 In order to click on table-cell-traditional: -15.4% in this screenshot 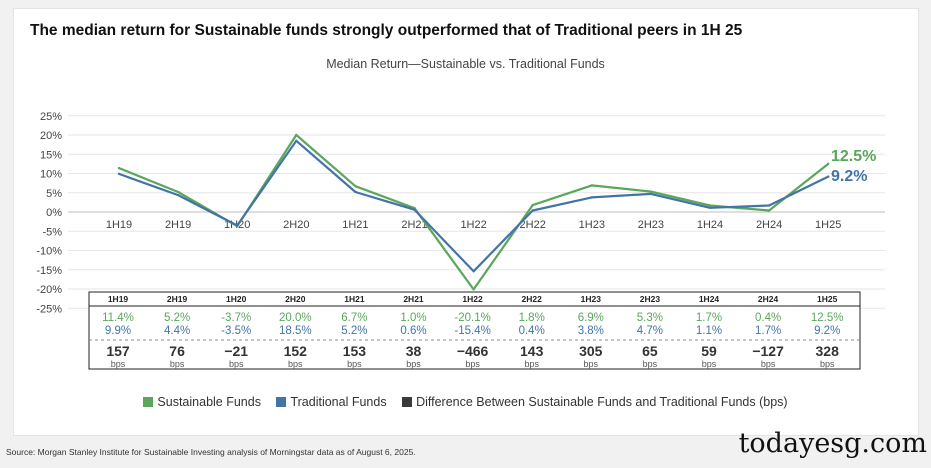, I will do `click(472, 331)`.